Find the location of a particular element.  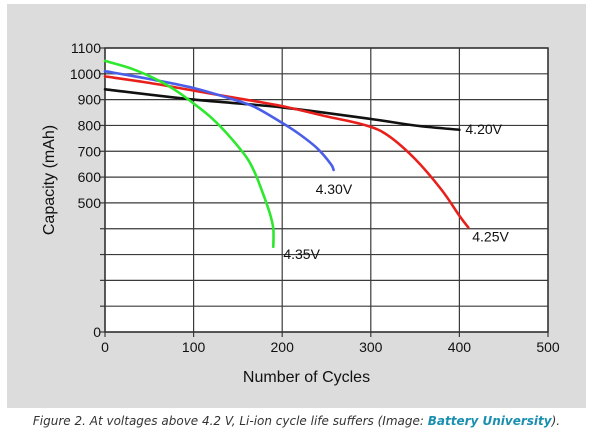

caption-suffix: ). is located at coordinates (556, 421).